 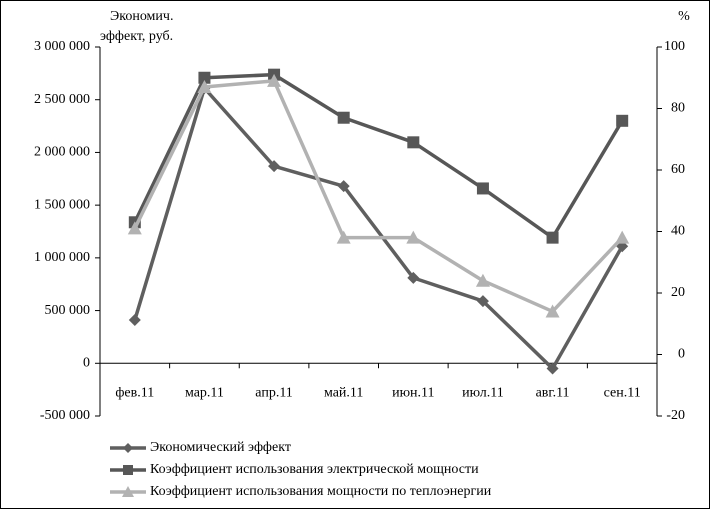 What do you see at coordinates (678, 292) in the screenshot?
I see `y2-tick-label: 20` at bounding box center [678, 292].